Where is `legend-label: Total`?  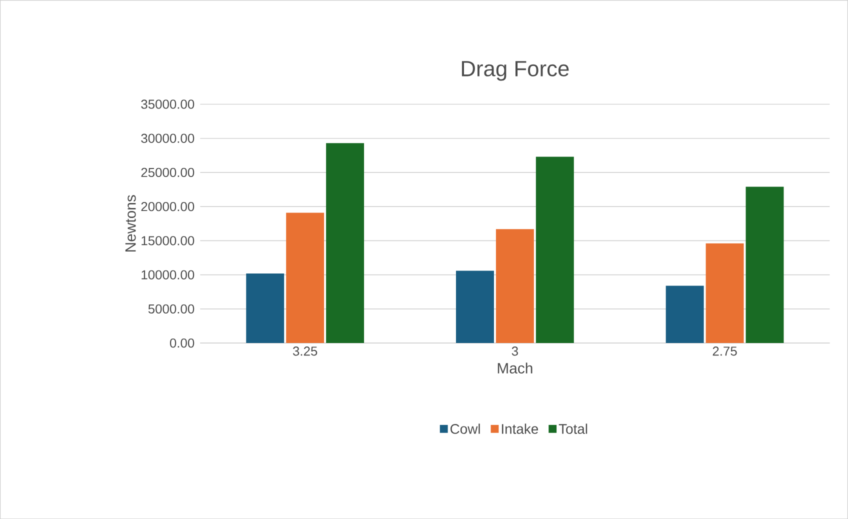 legend-label: Total is located at coordinates (573, 429).